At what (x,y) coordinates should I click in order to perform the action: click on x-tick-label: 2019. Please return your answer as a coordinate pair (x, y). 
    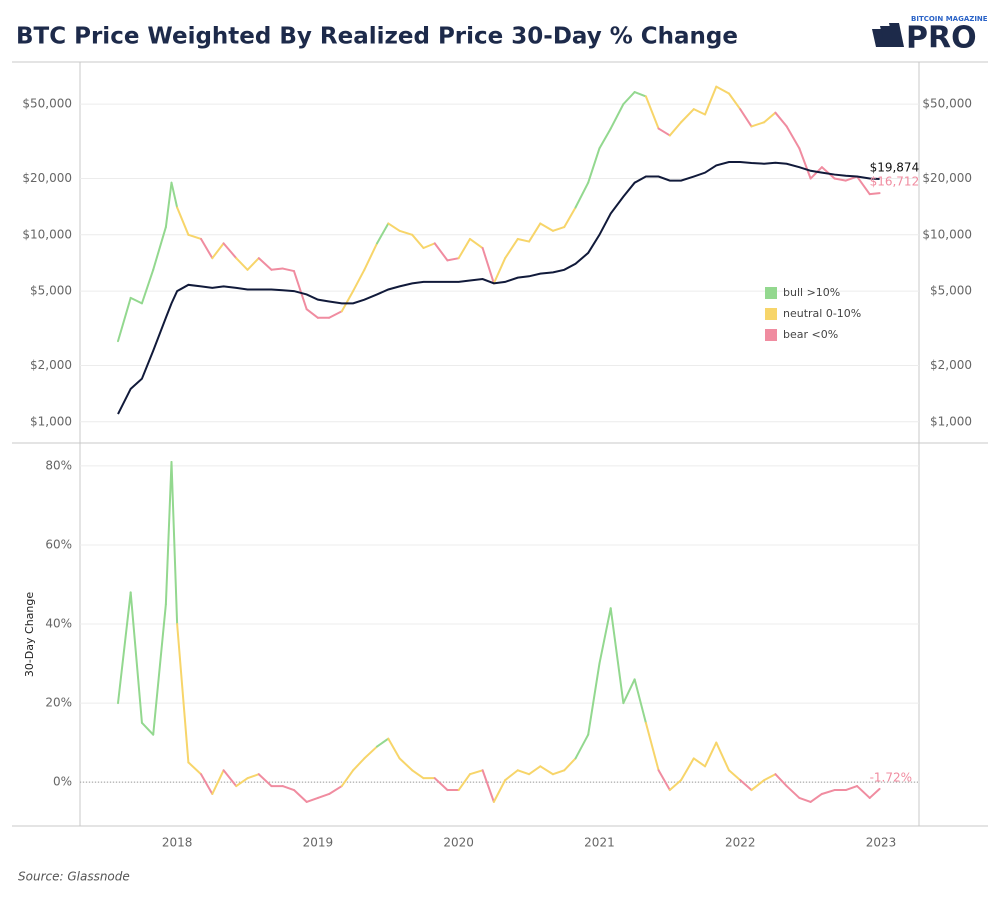
    Looking at the image, I should click on (318, 843).